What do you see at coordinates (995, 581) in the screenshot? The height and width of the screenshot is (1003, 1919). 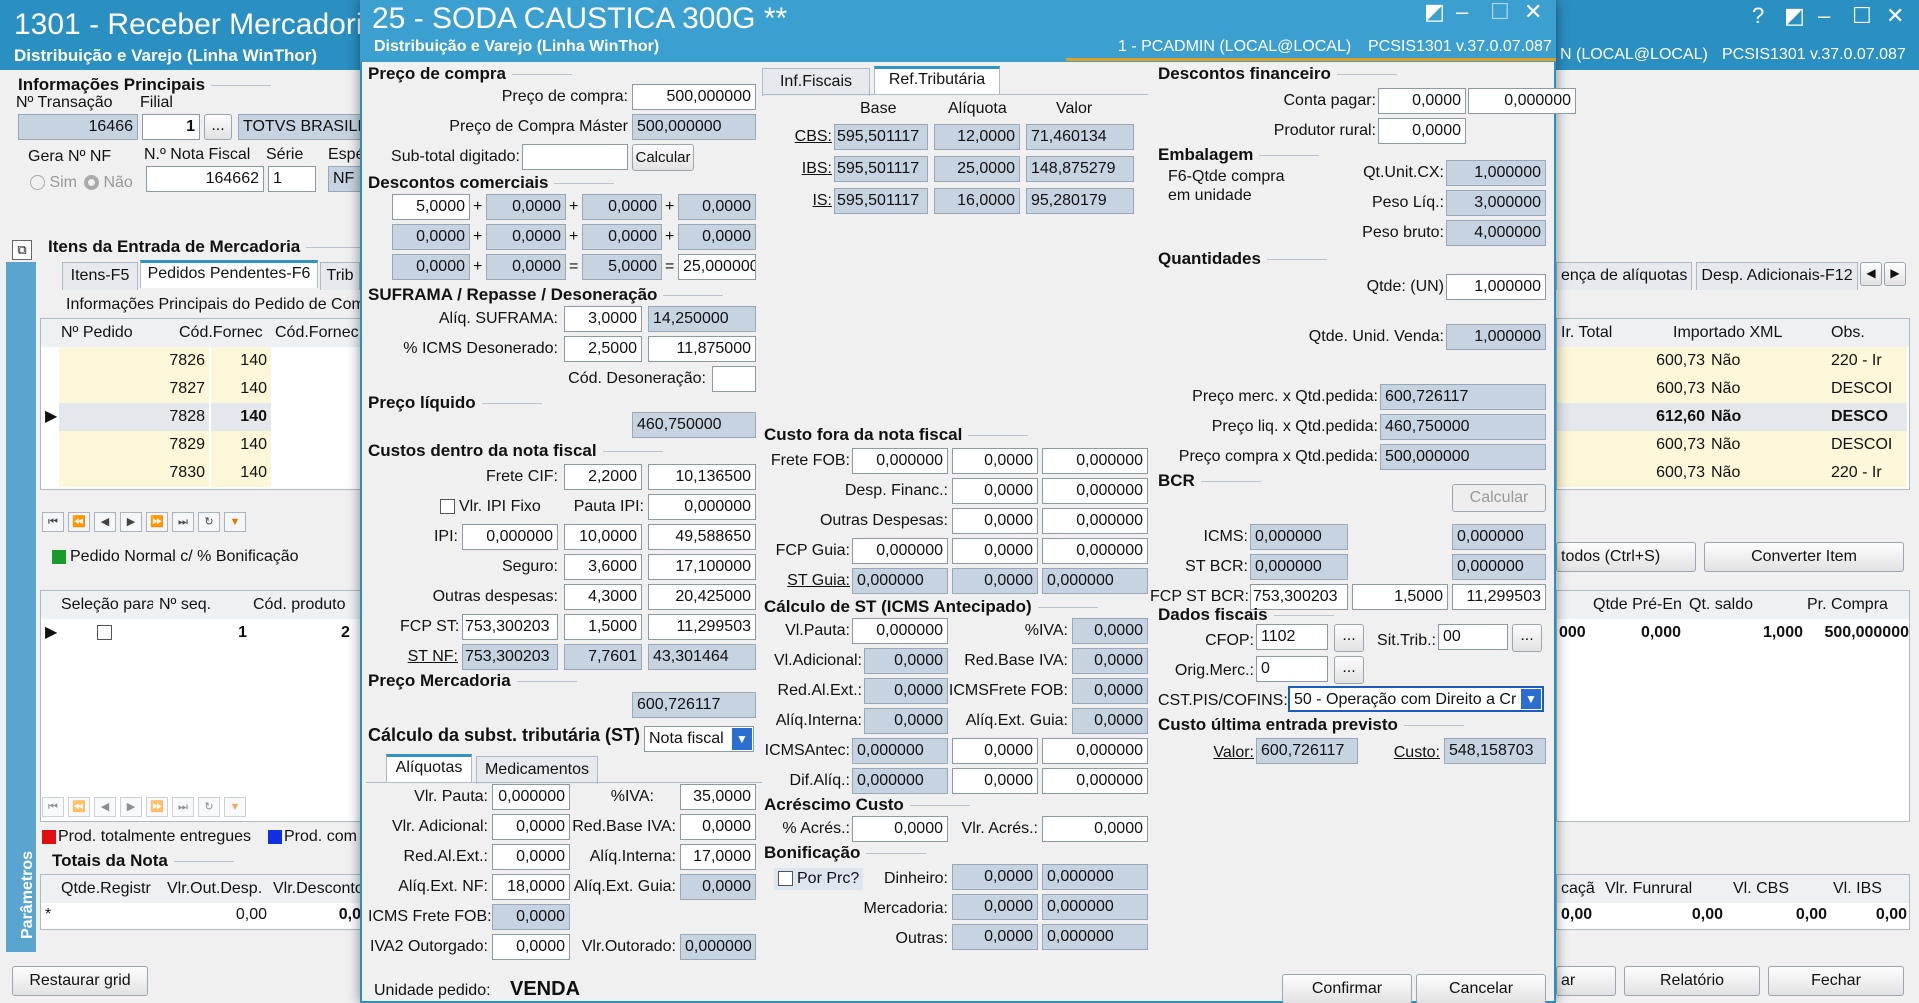 I see `st-guia-b-field: 0,0000` at bounding box center [995, 581].